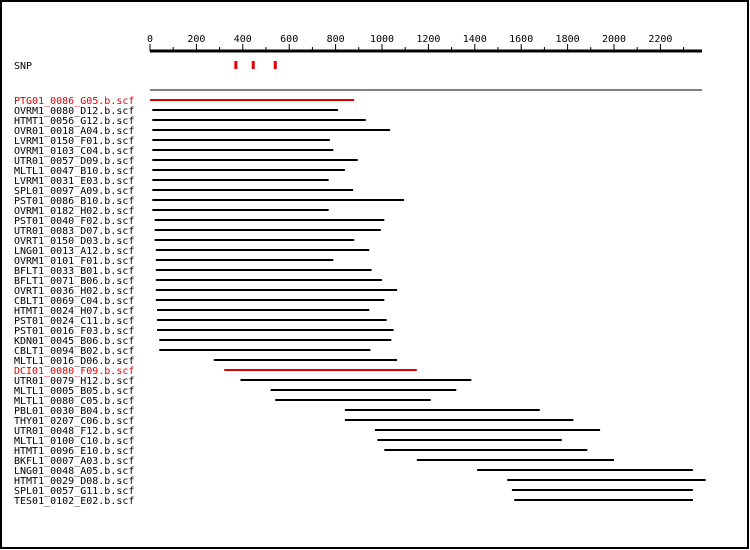 This screenshot has height=550, width=750. Describe the element at coordinates (74, 331) in the screenshot. I see `read-name-label: PST01_0016_F03.b.scf` at that location.